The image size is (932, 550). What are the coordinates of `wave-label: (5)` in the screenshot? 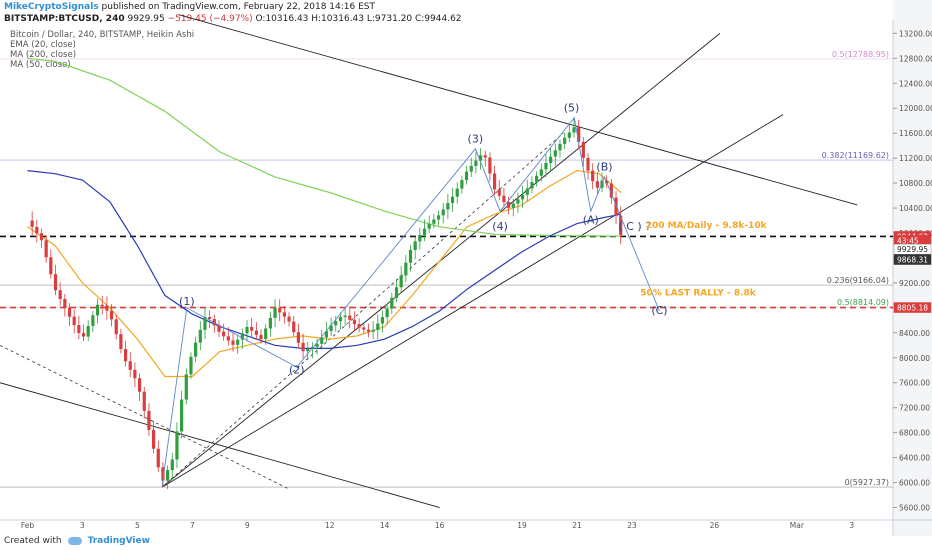 It's located at (572, 107).